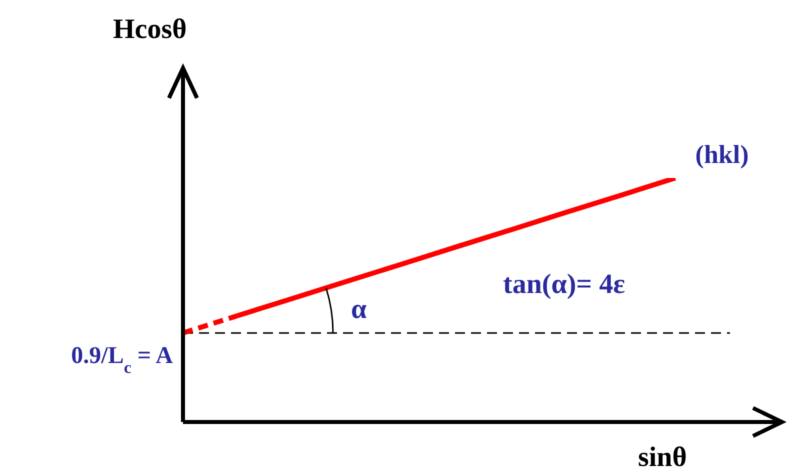 Image resolution: width=804 pixels, height=470 pixels. I want to click on y-axis-title: Hcosθ, so click(150, 29).